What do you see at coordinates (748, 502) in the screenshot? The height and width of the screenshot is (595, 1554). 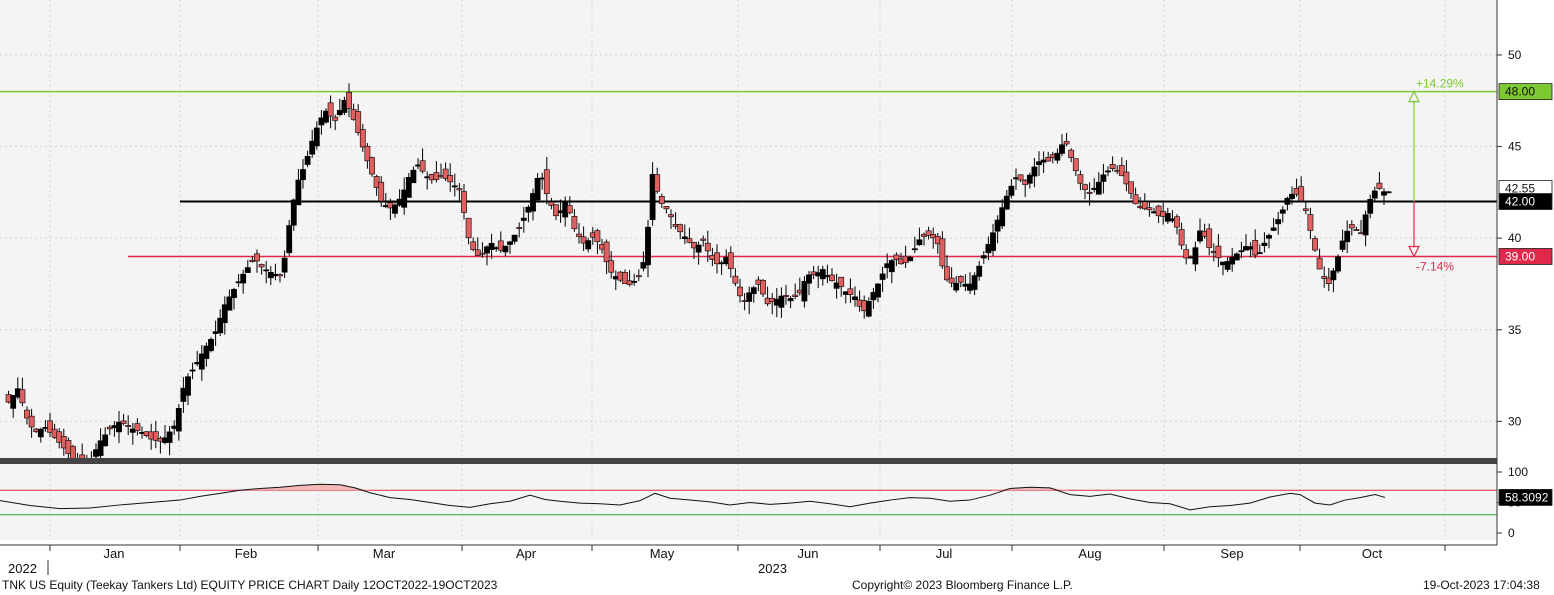 I see `rsi-plot` at bounding box center [748, 502].